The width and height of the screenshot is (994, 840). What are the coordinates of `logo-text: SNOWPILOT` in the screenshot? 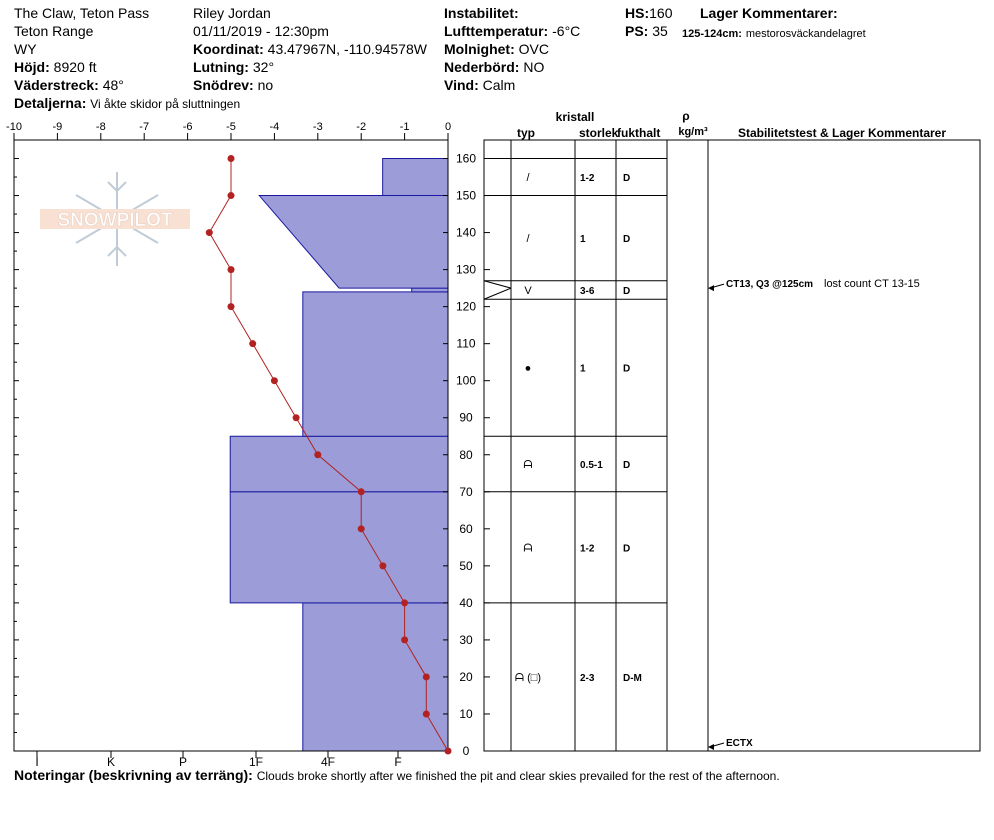 It's located at (114, 220).